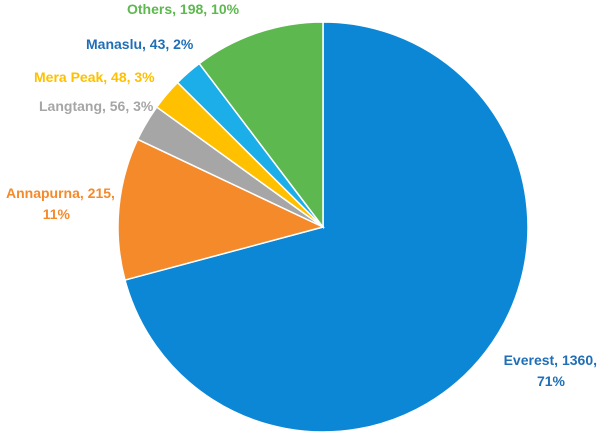 The width and height of the screenshot is (600, 436). What do you see at coordinates (60, 193) in the screenshot?
I see `data-label-annapurna: Annapurna, 215,` at bounding box center [60, 193].